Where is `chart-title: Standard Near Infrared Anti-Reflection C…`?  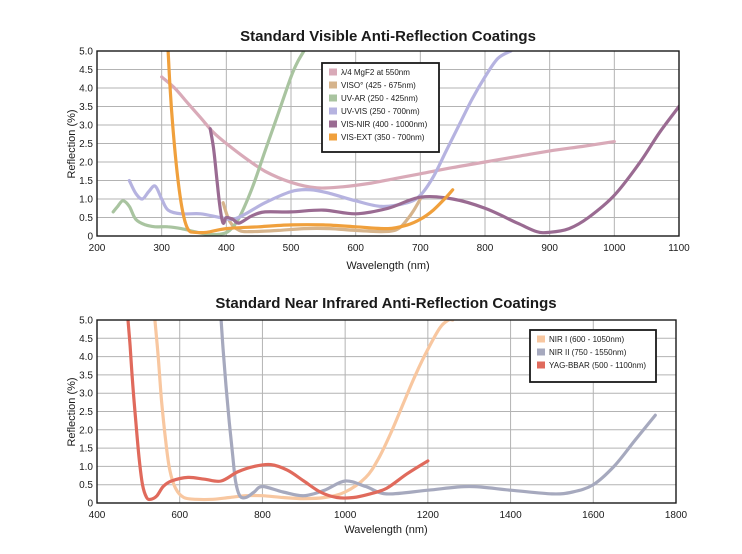
chart-title: Standard Near Infrared Anti-Reflection C… is located at coordinates (385, 303).